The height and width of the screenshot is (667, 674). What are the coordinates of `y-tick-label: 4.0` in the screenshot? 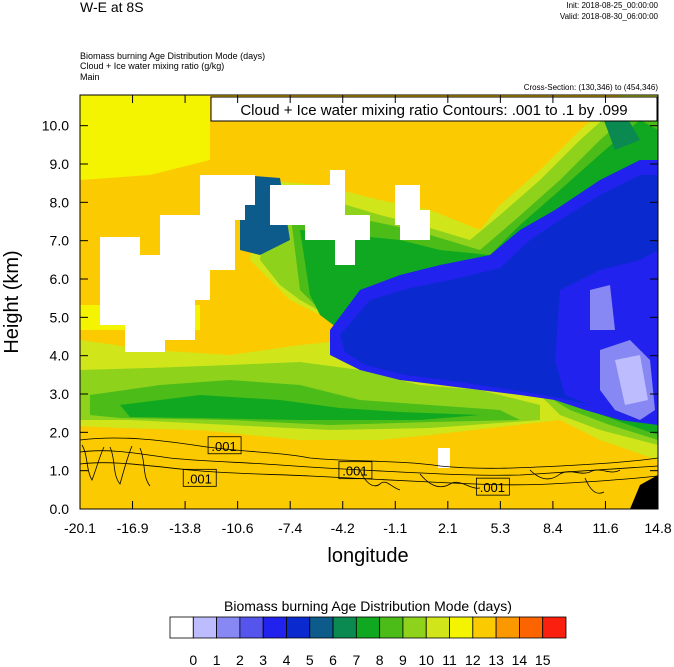 It's located at (60, 356).